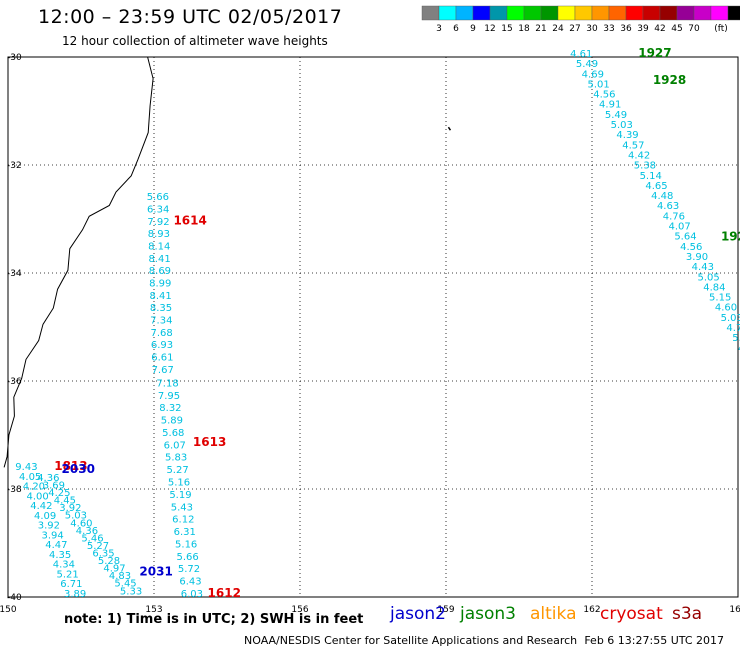 The height and width of the screenshot is (650, 740). I want to click on wave-height-value: 3.94, so click(53, 535).